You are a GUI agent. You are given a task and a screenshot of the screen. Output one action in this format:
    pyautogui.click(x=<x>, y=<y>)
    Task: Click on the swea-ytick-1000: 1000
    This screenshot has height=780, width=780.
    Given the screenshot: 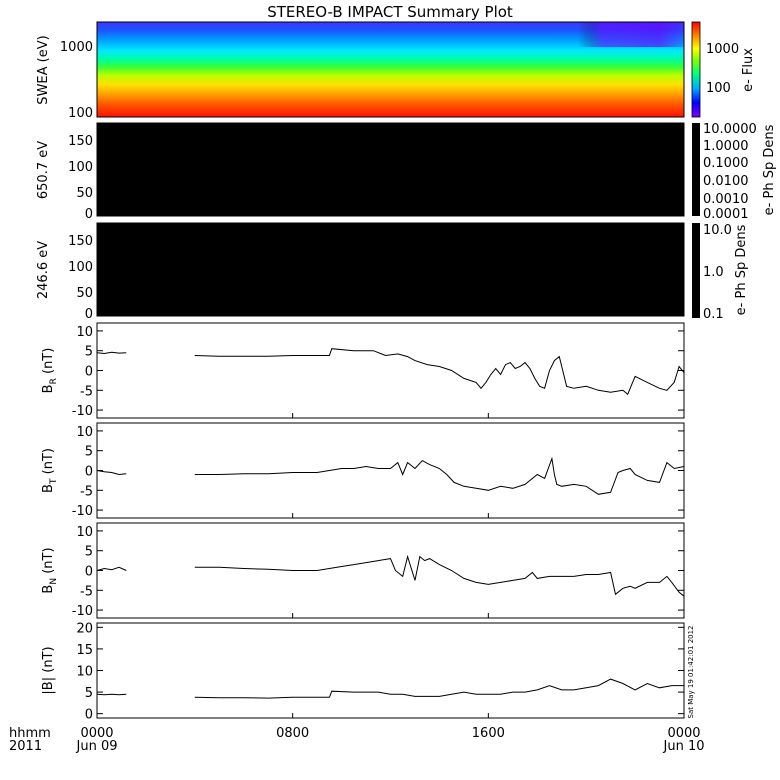 What is the action you would take?
    pyautogui.click(x=76, y=47)
    